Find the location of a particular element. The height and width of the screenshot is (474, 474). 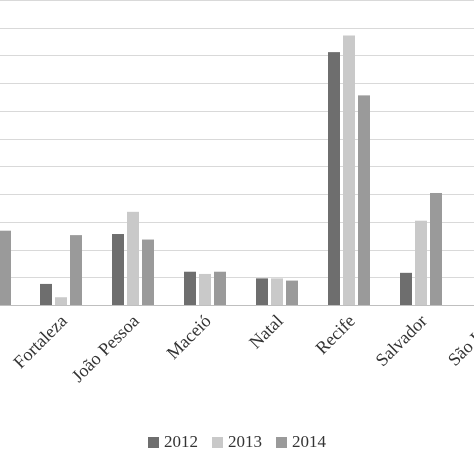

legend: 2012 2013 2014 is located at coordinates (237, 442).